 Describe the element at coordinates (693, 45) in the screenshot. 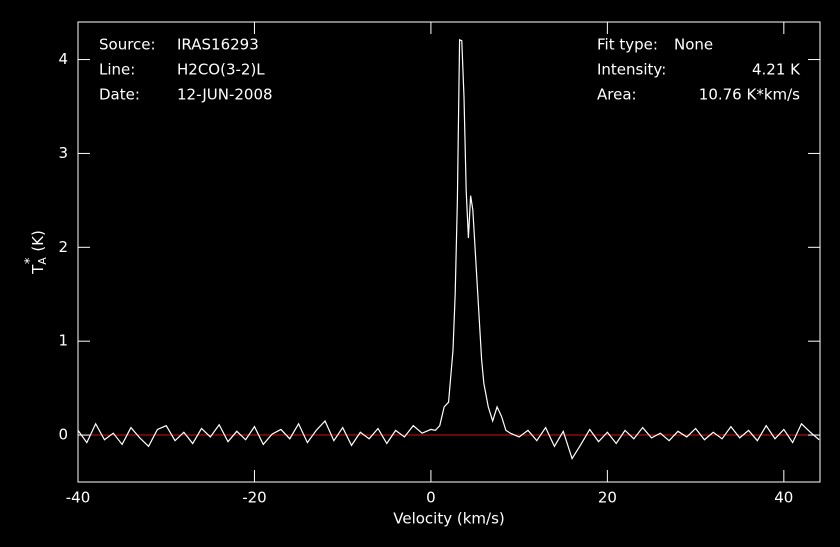

I see `annotation-value: None` at that location.